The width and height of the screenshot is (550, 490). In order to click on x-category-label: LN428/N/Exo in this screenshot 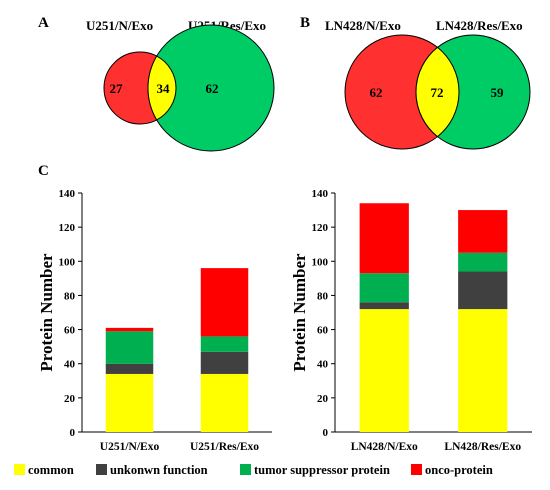, I will do `click(384, 447)`.